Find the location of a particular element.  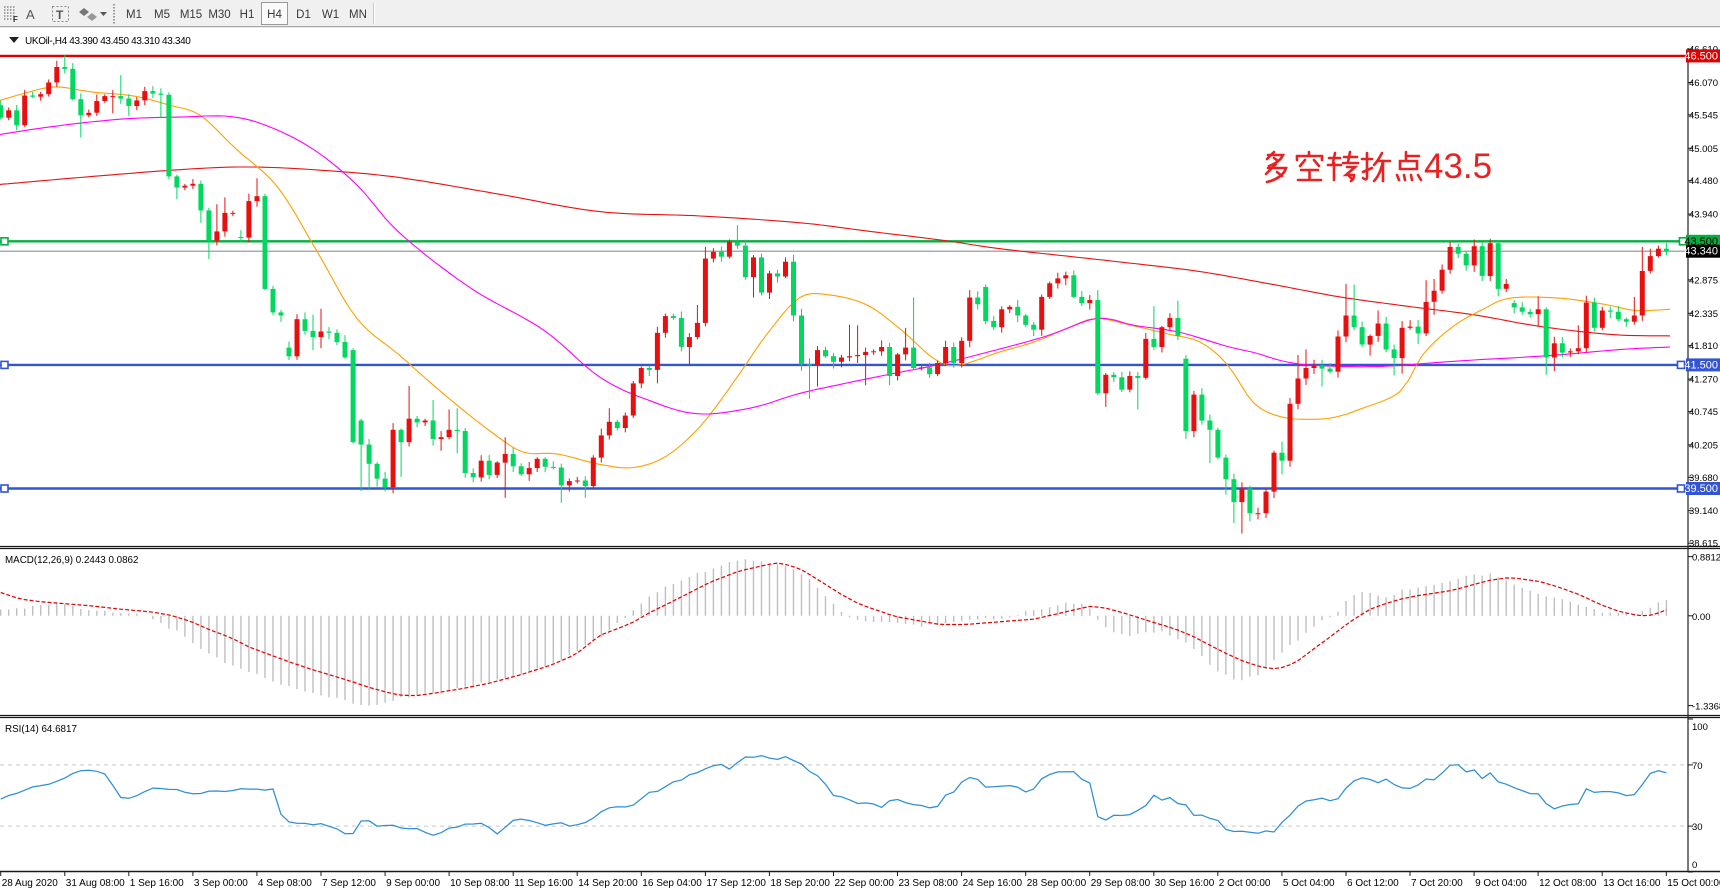

svg-text: 42.335 is located at coordinates (1703, 314).